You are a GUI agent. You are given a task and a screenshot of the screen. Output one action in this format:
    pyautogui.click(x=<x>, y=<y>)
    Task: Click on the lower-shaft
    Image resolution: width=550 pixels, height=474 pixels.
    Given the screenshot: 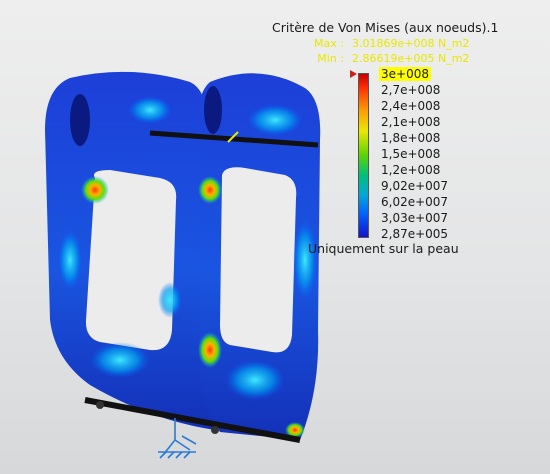 What is the action you would take?
    pyautogui.click(x=192, y=420)
    